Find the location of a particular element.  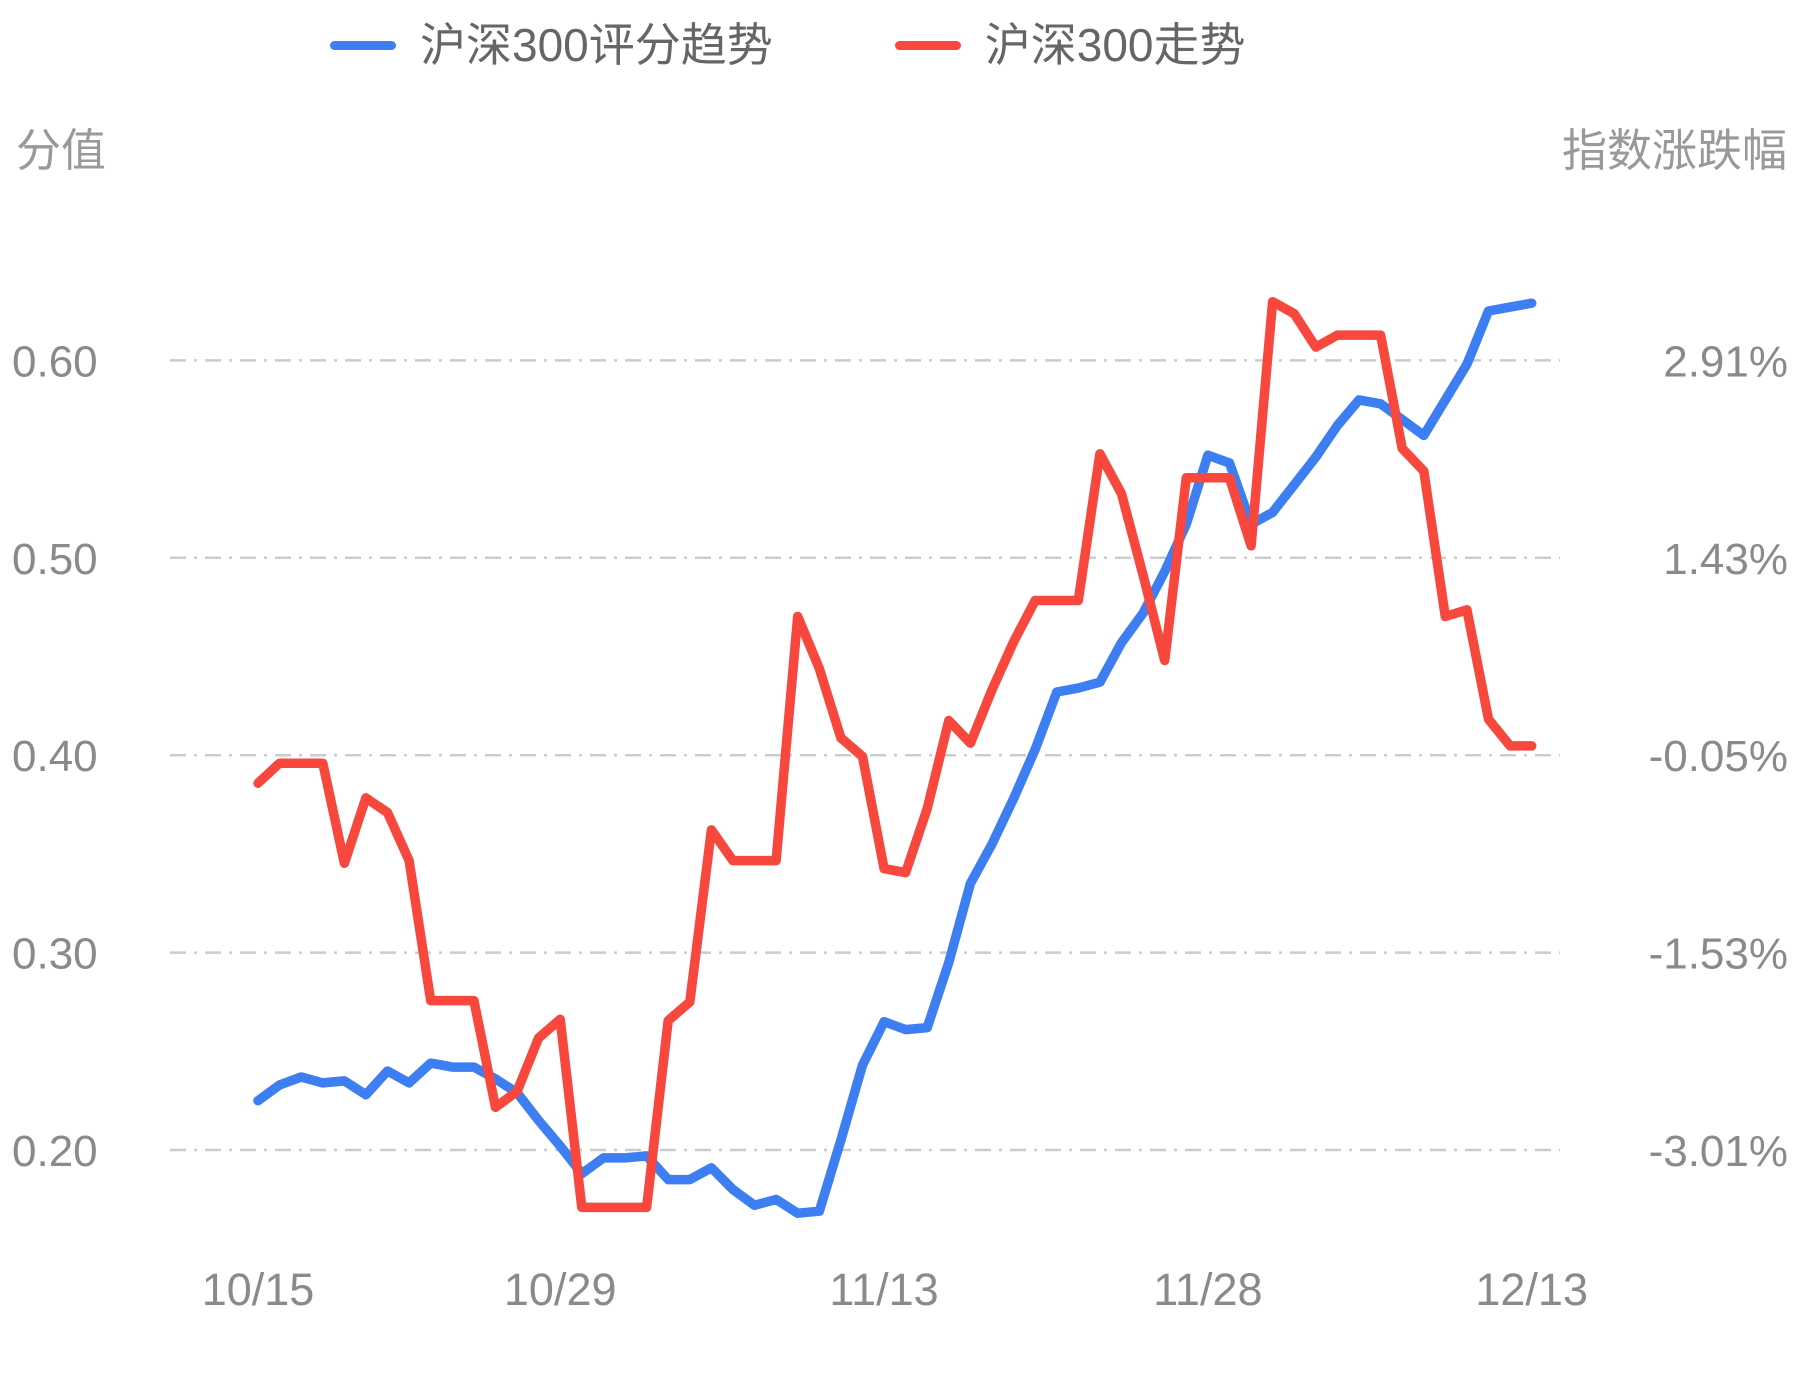

legend: 沪深300评分趋势 沪深300走势 is located at coordinates (788, 45).